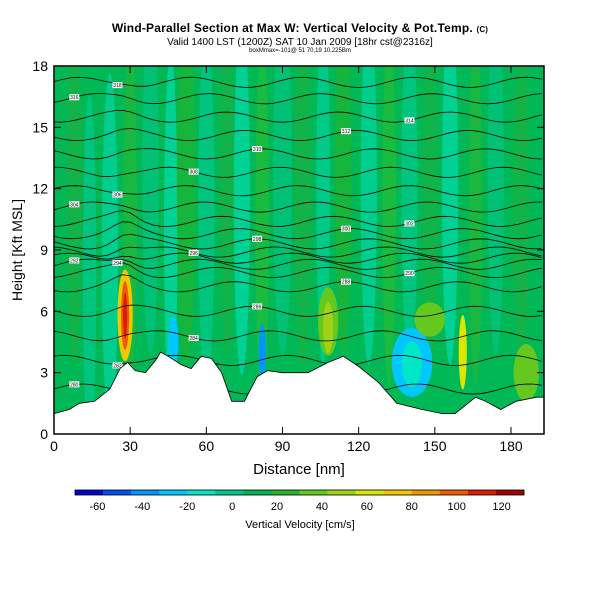  What do you see at coordinates (257, 240) in the screenshot?
I see `contour-label: 298` at bounding box center [257, 240].